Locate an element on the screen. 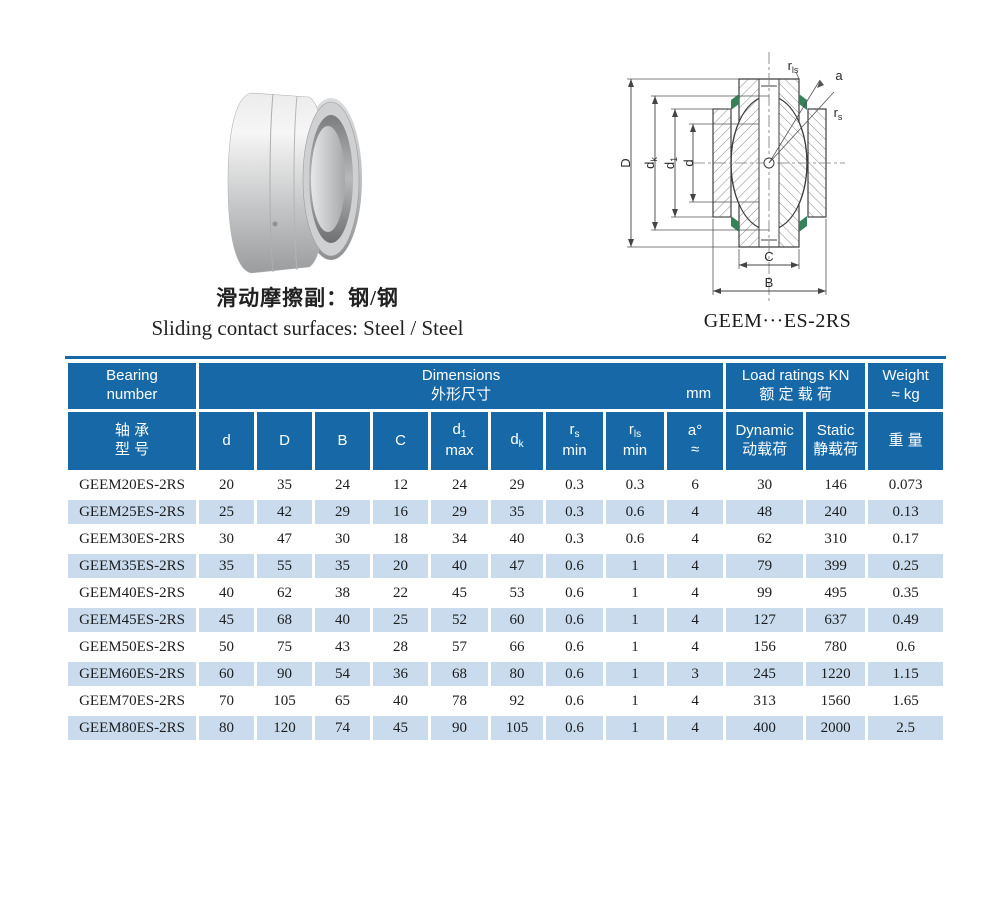  dim-label-a: a is located at coordinates (839, 75).